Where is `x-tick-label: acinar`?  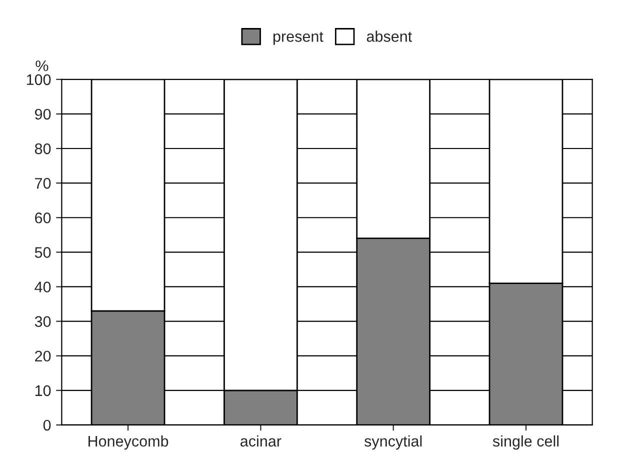 x-tick-label: acinar is located at coordinates (261, 441).